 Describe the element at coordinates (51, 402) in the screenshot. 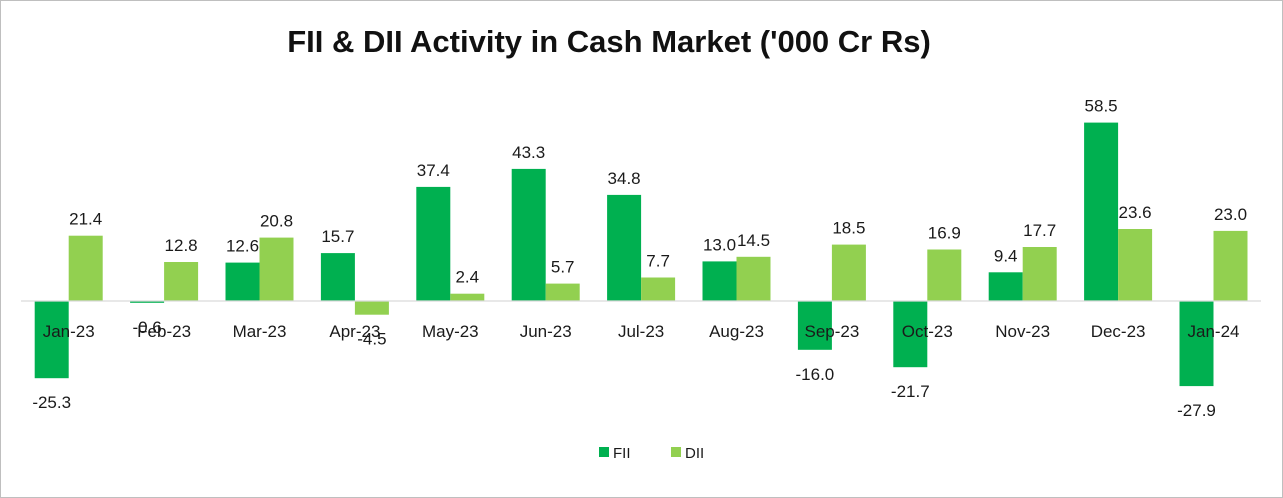

I see `data-label-fii-jan-23: -25.3` at that location.